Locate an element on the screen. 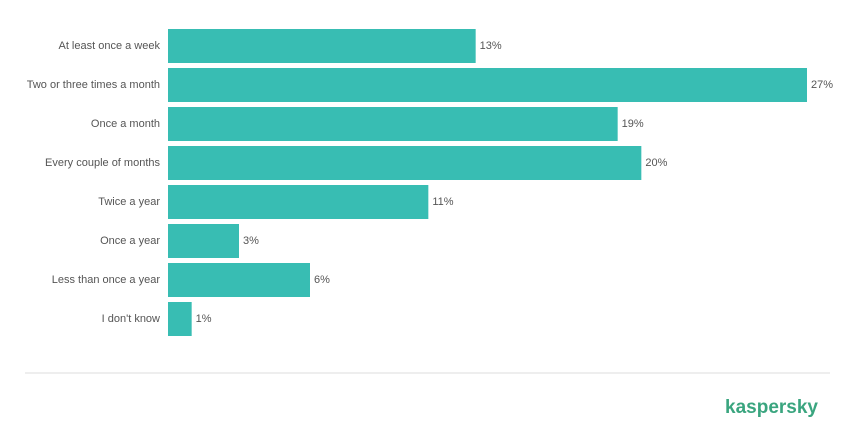 The height and width of the screenshot is (444, 856). value-label: 13% is located at coordinates (491, 46).